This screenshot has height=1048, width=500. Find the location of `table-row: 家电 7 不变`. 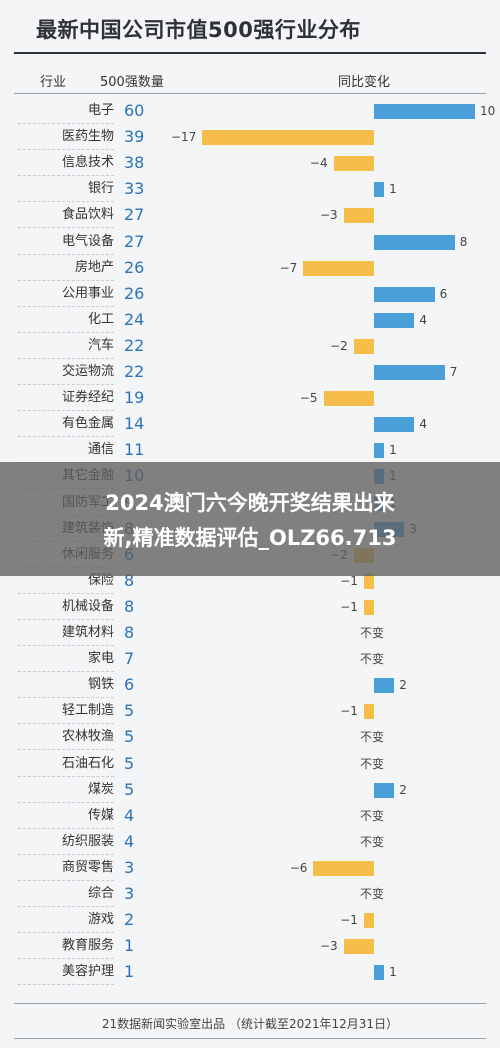

table-row: 家电 7 不变 is located at coordinates (250, 659).